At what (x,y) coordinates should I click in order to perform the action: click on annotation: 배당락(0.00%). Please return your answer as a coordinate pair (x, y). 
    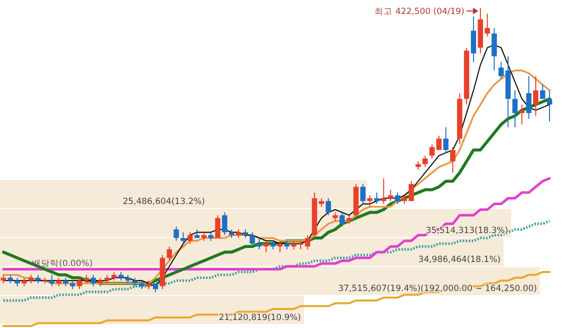
    Looking at the image, I should click on (62, 264).